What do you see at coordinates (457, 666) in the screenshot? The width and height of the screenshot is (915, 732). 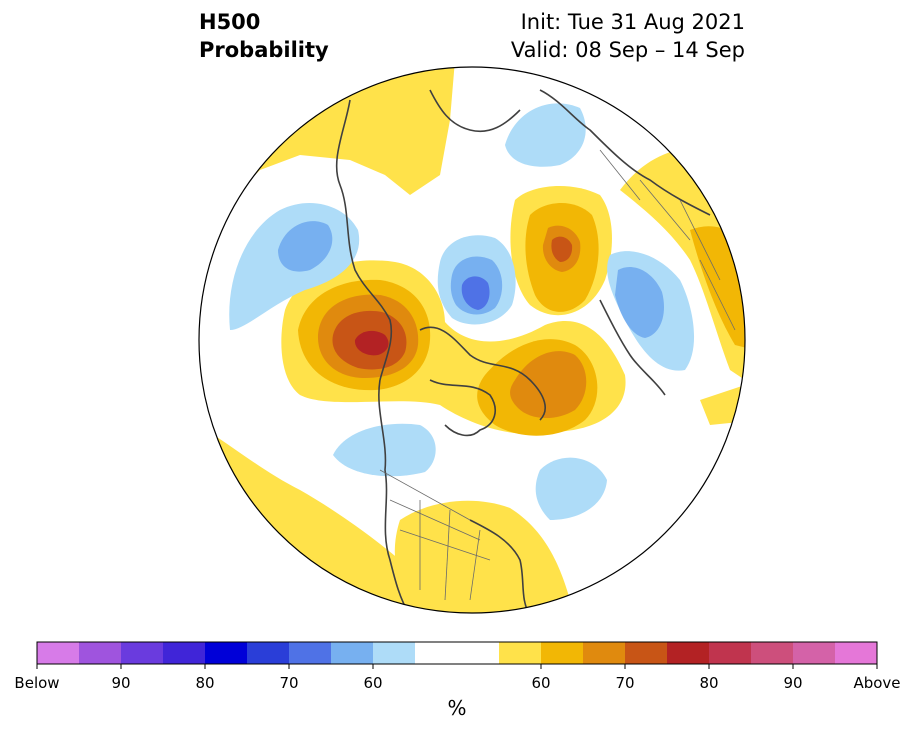 I see `colorbar-ticks` at bounding box center [457, 666].